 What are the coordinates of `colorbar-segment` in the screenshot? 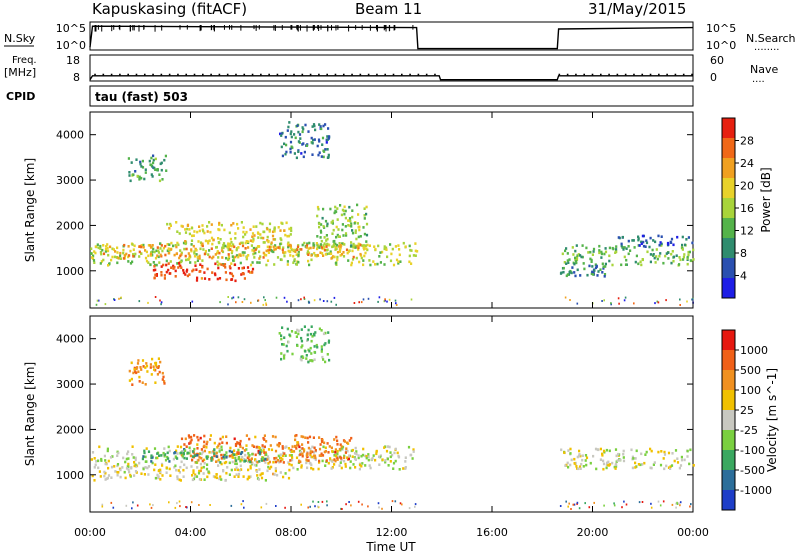 It's located at (728, 128).